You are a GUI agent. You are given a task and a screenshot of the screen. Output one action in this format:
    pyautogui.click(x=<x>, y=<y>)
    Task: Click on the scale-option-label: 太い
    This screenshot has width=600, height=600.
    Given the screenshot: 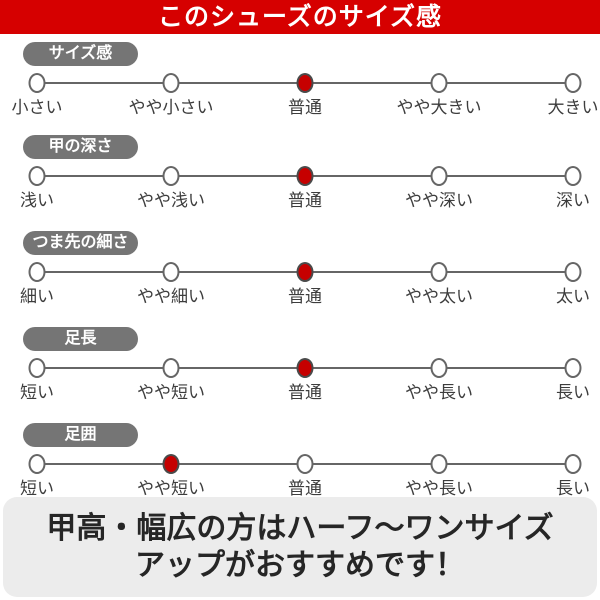 What is the action you would take?
    pyautogui.click(x=573, y=296)
    